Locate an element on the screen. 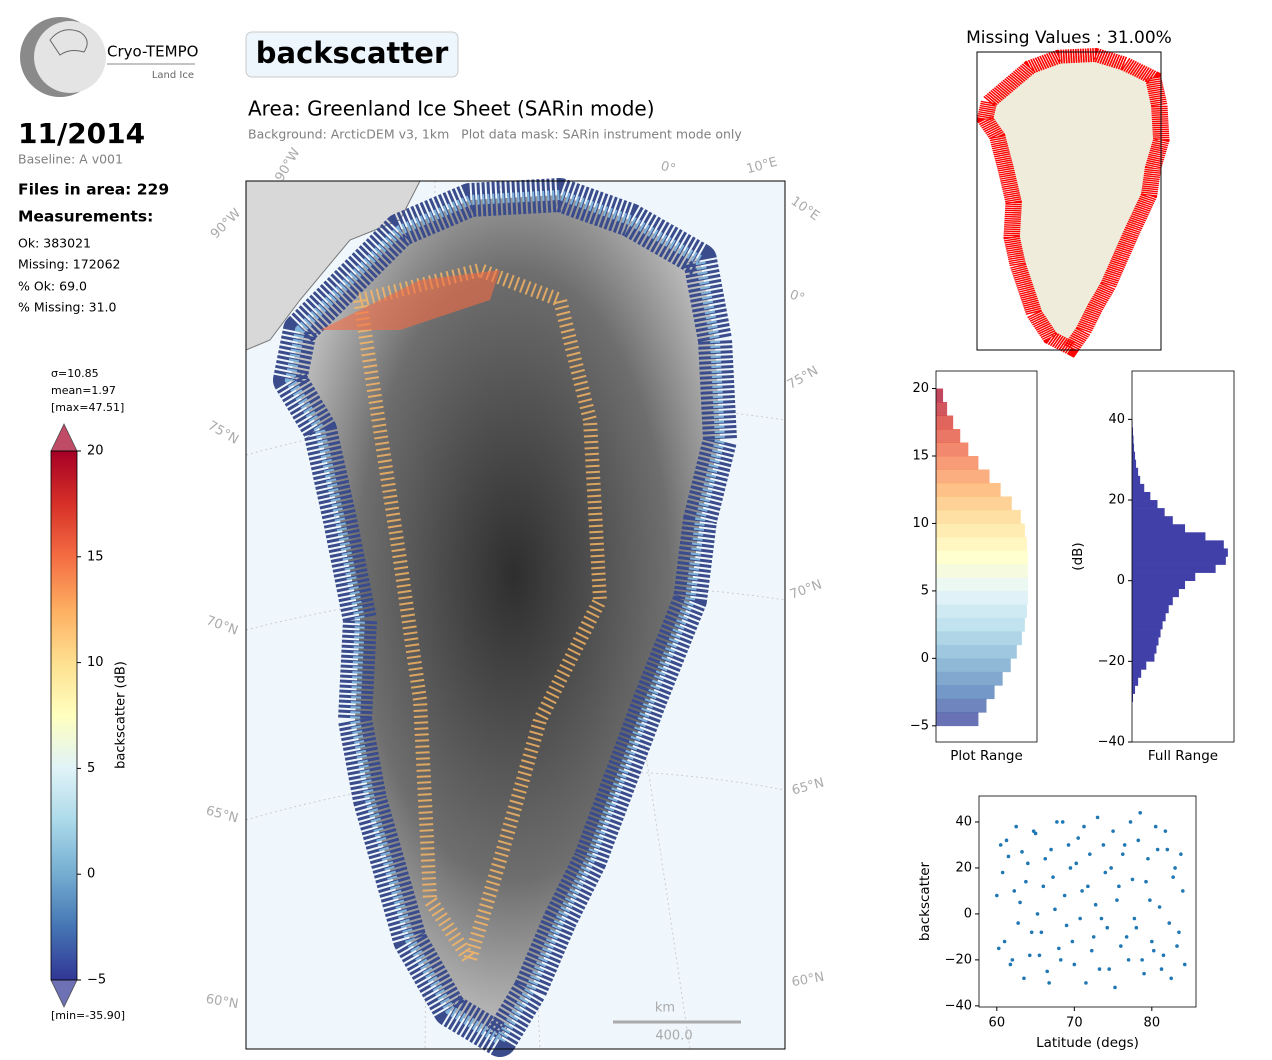 The height and width of the screenshot is (1060, 1272). scale-unit: km is located at coordinates (665, 1008).